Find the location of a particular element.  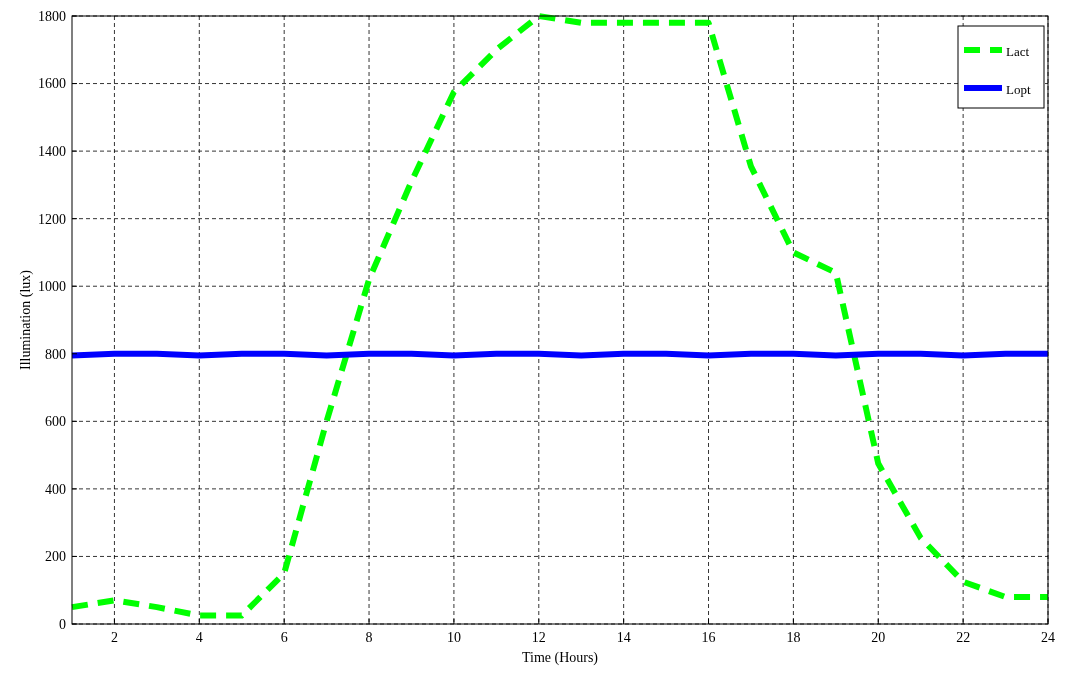

legend-label: Lopt is located at coordinates (1018, 89).